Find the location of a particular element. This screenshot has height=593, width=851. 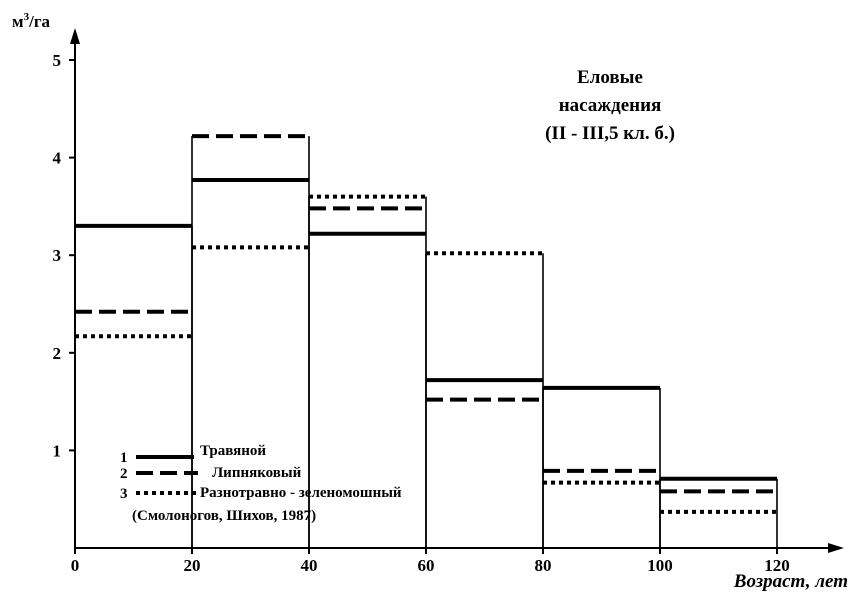

x-axis-arrow is located at coordinates (836, 548).